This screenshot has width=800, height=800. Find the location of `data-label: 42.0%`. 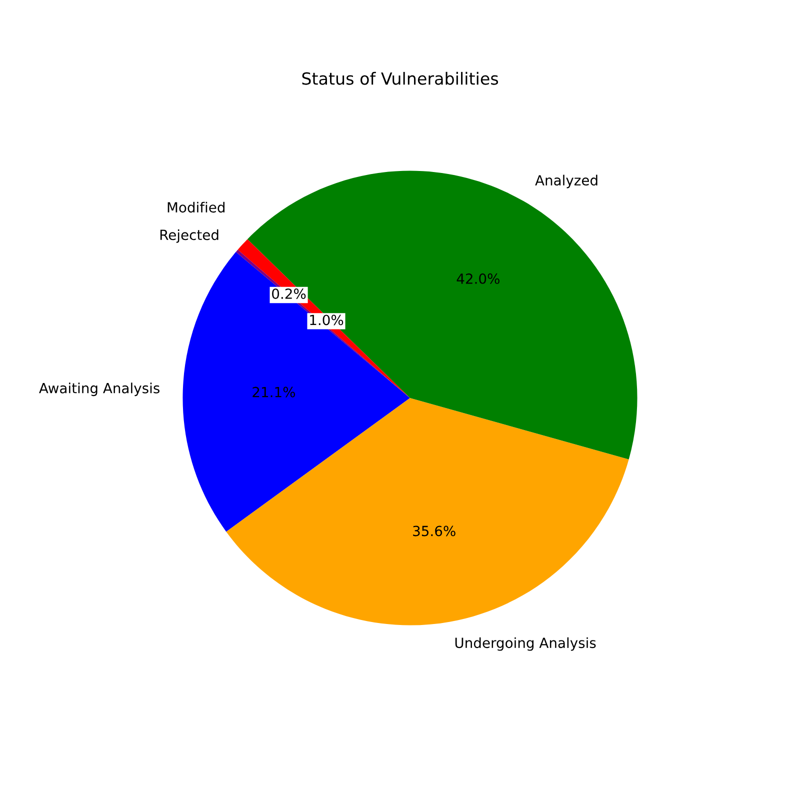

data-label: 42.0% is located at coordinates (478, 278).